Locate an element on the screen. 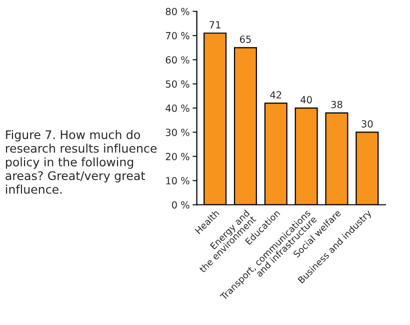 The width and height of the screenshot is (410, 325). data-label: 71 is located at coordinates (215, 24).